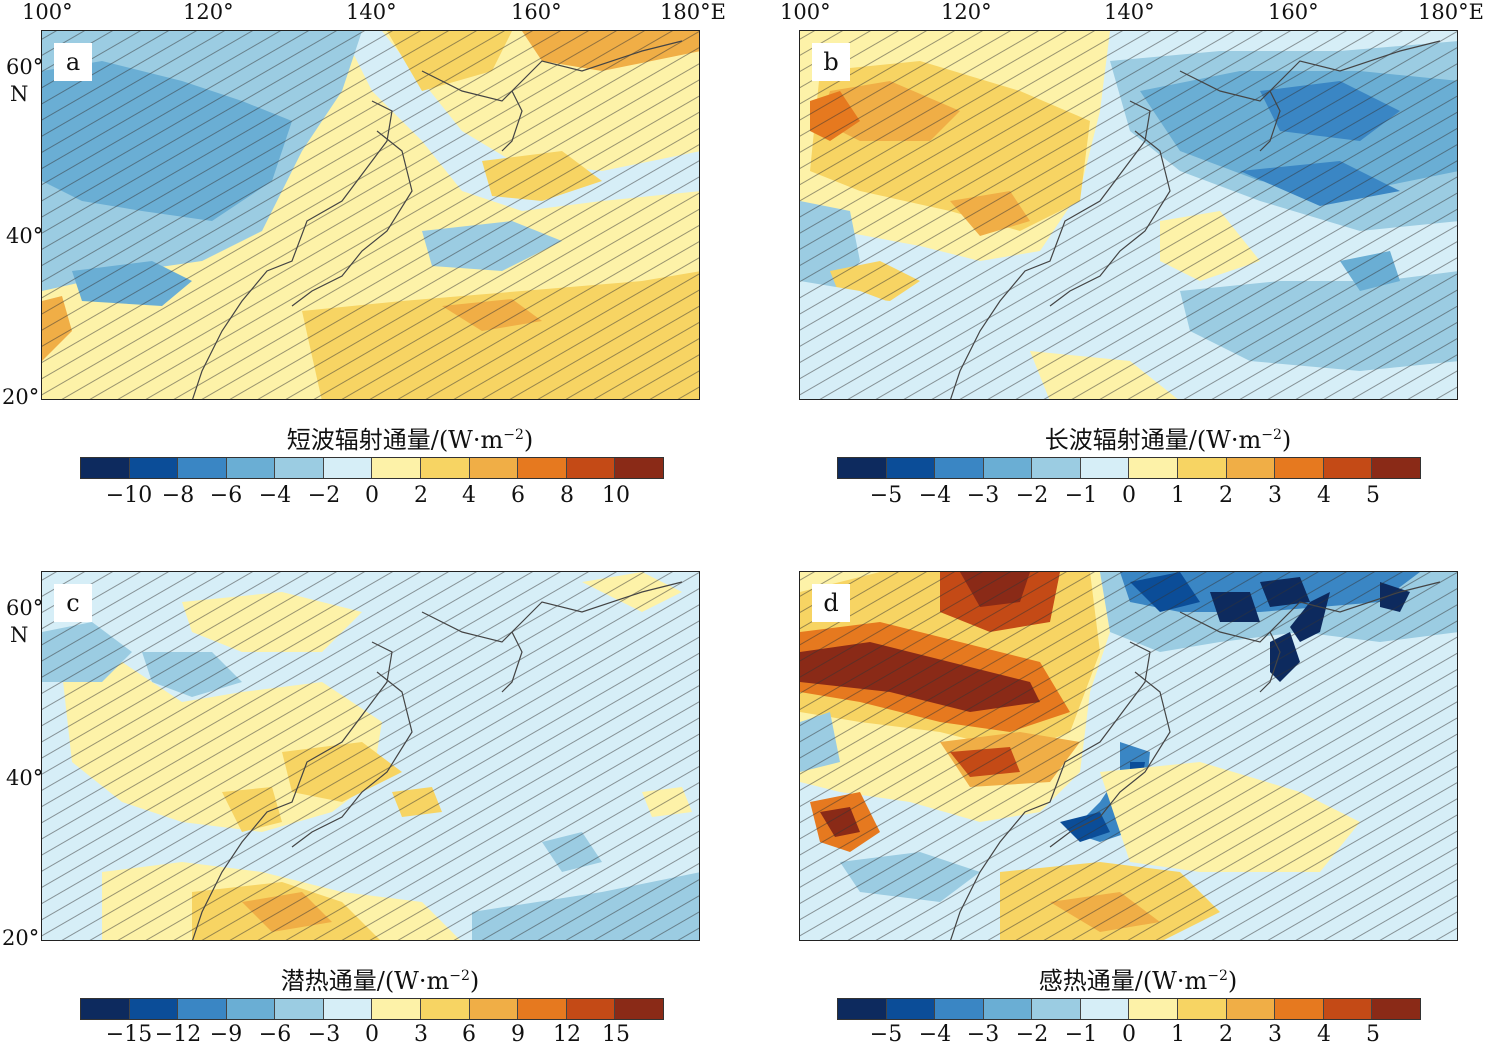  I want to click on panel-letter: b, so click(831, 62).